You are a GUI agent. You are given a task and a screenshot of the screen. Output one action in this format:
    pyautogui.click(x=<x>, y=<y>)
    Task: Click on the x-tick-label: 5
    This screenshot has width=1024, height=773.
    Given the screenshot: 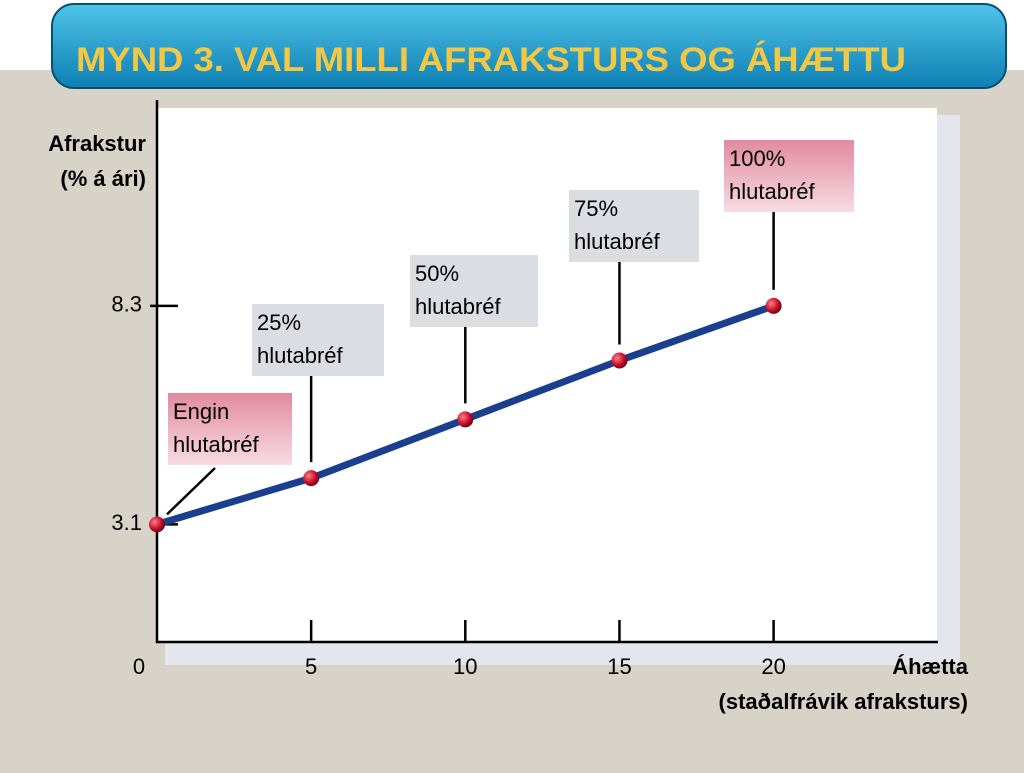 What is the action you would take?
    pyautogui.click(x=311, y=666)
    